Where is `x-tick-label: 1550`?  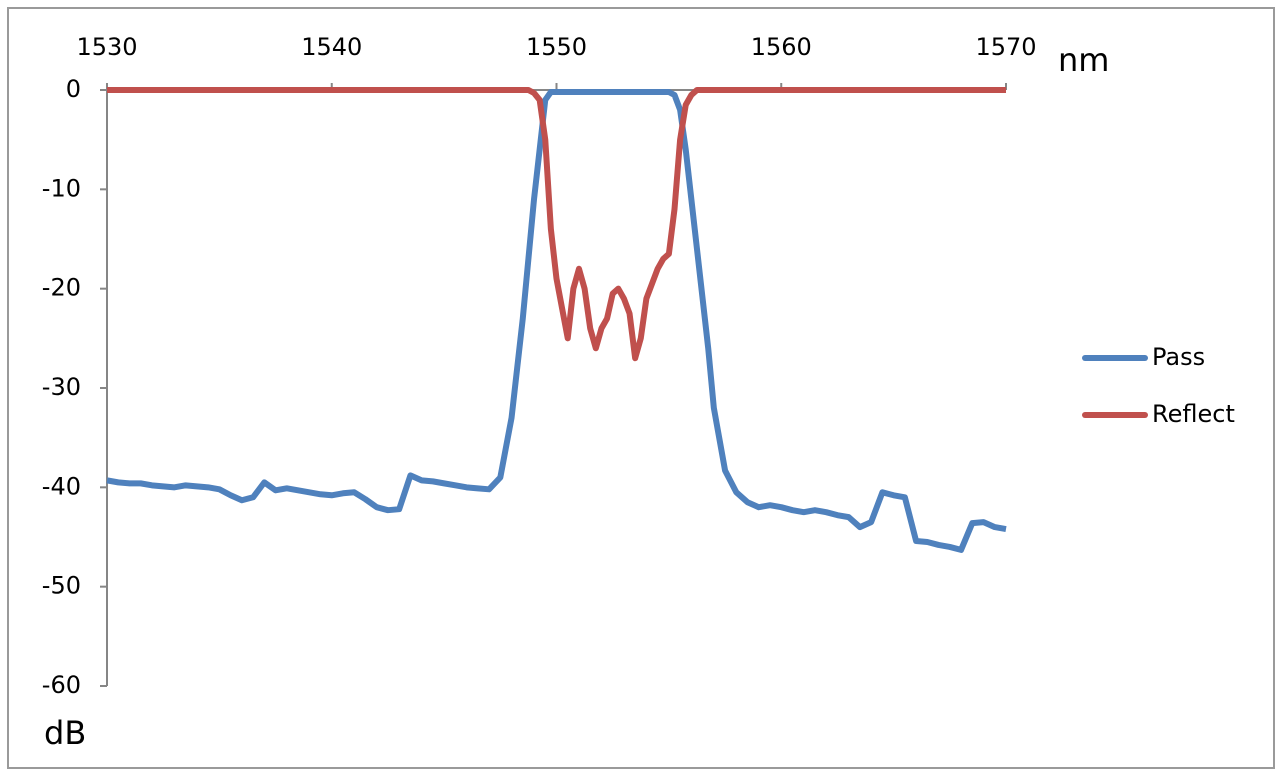
x-tick-label: 1550 is located at coordinates (556, 47).